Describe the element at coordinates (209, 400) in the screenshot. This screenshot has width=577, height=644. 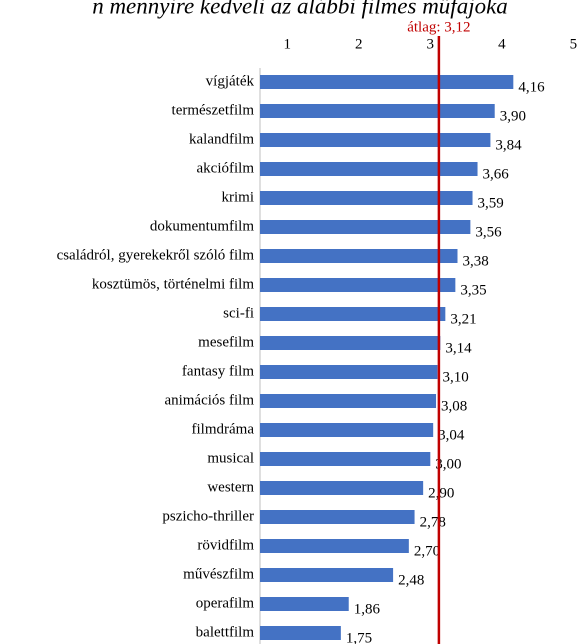
I see `y-tick-label: animációs film` at that location.